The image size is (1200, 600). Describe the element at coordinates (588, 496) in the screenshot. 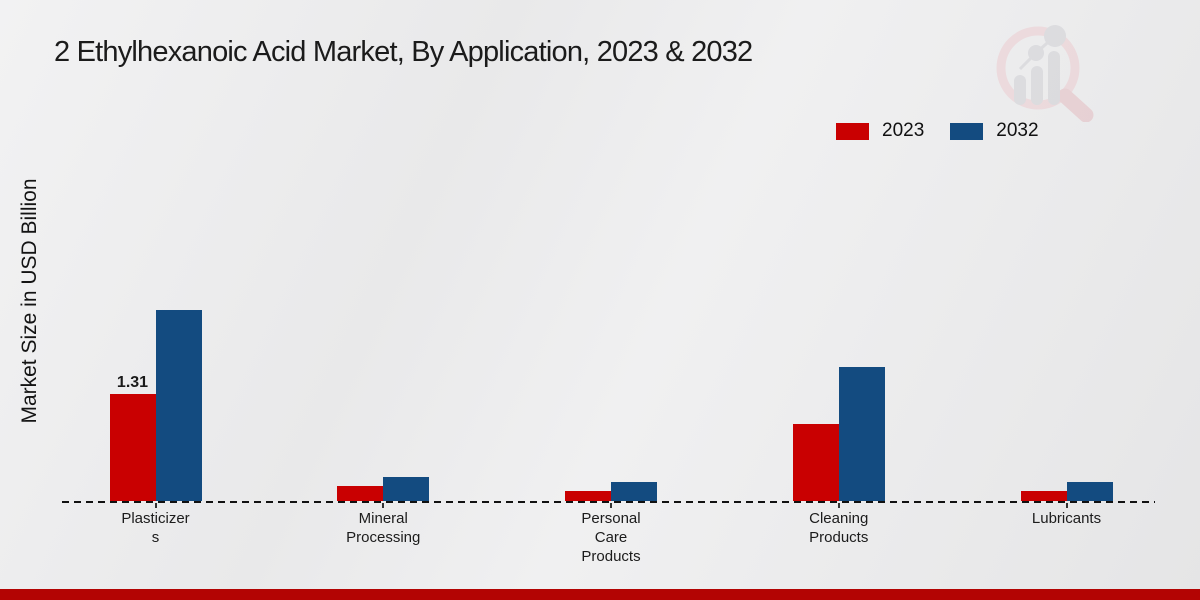

I see `bar-2023-cat2` at that location.